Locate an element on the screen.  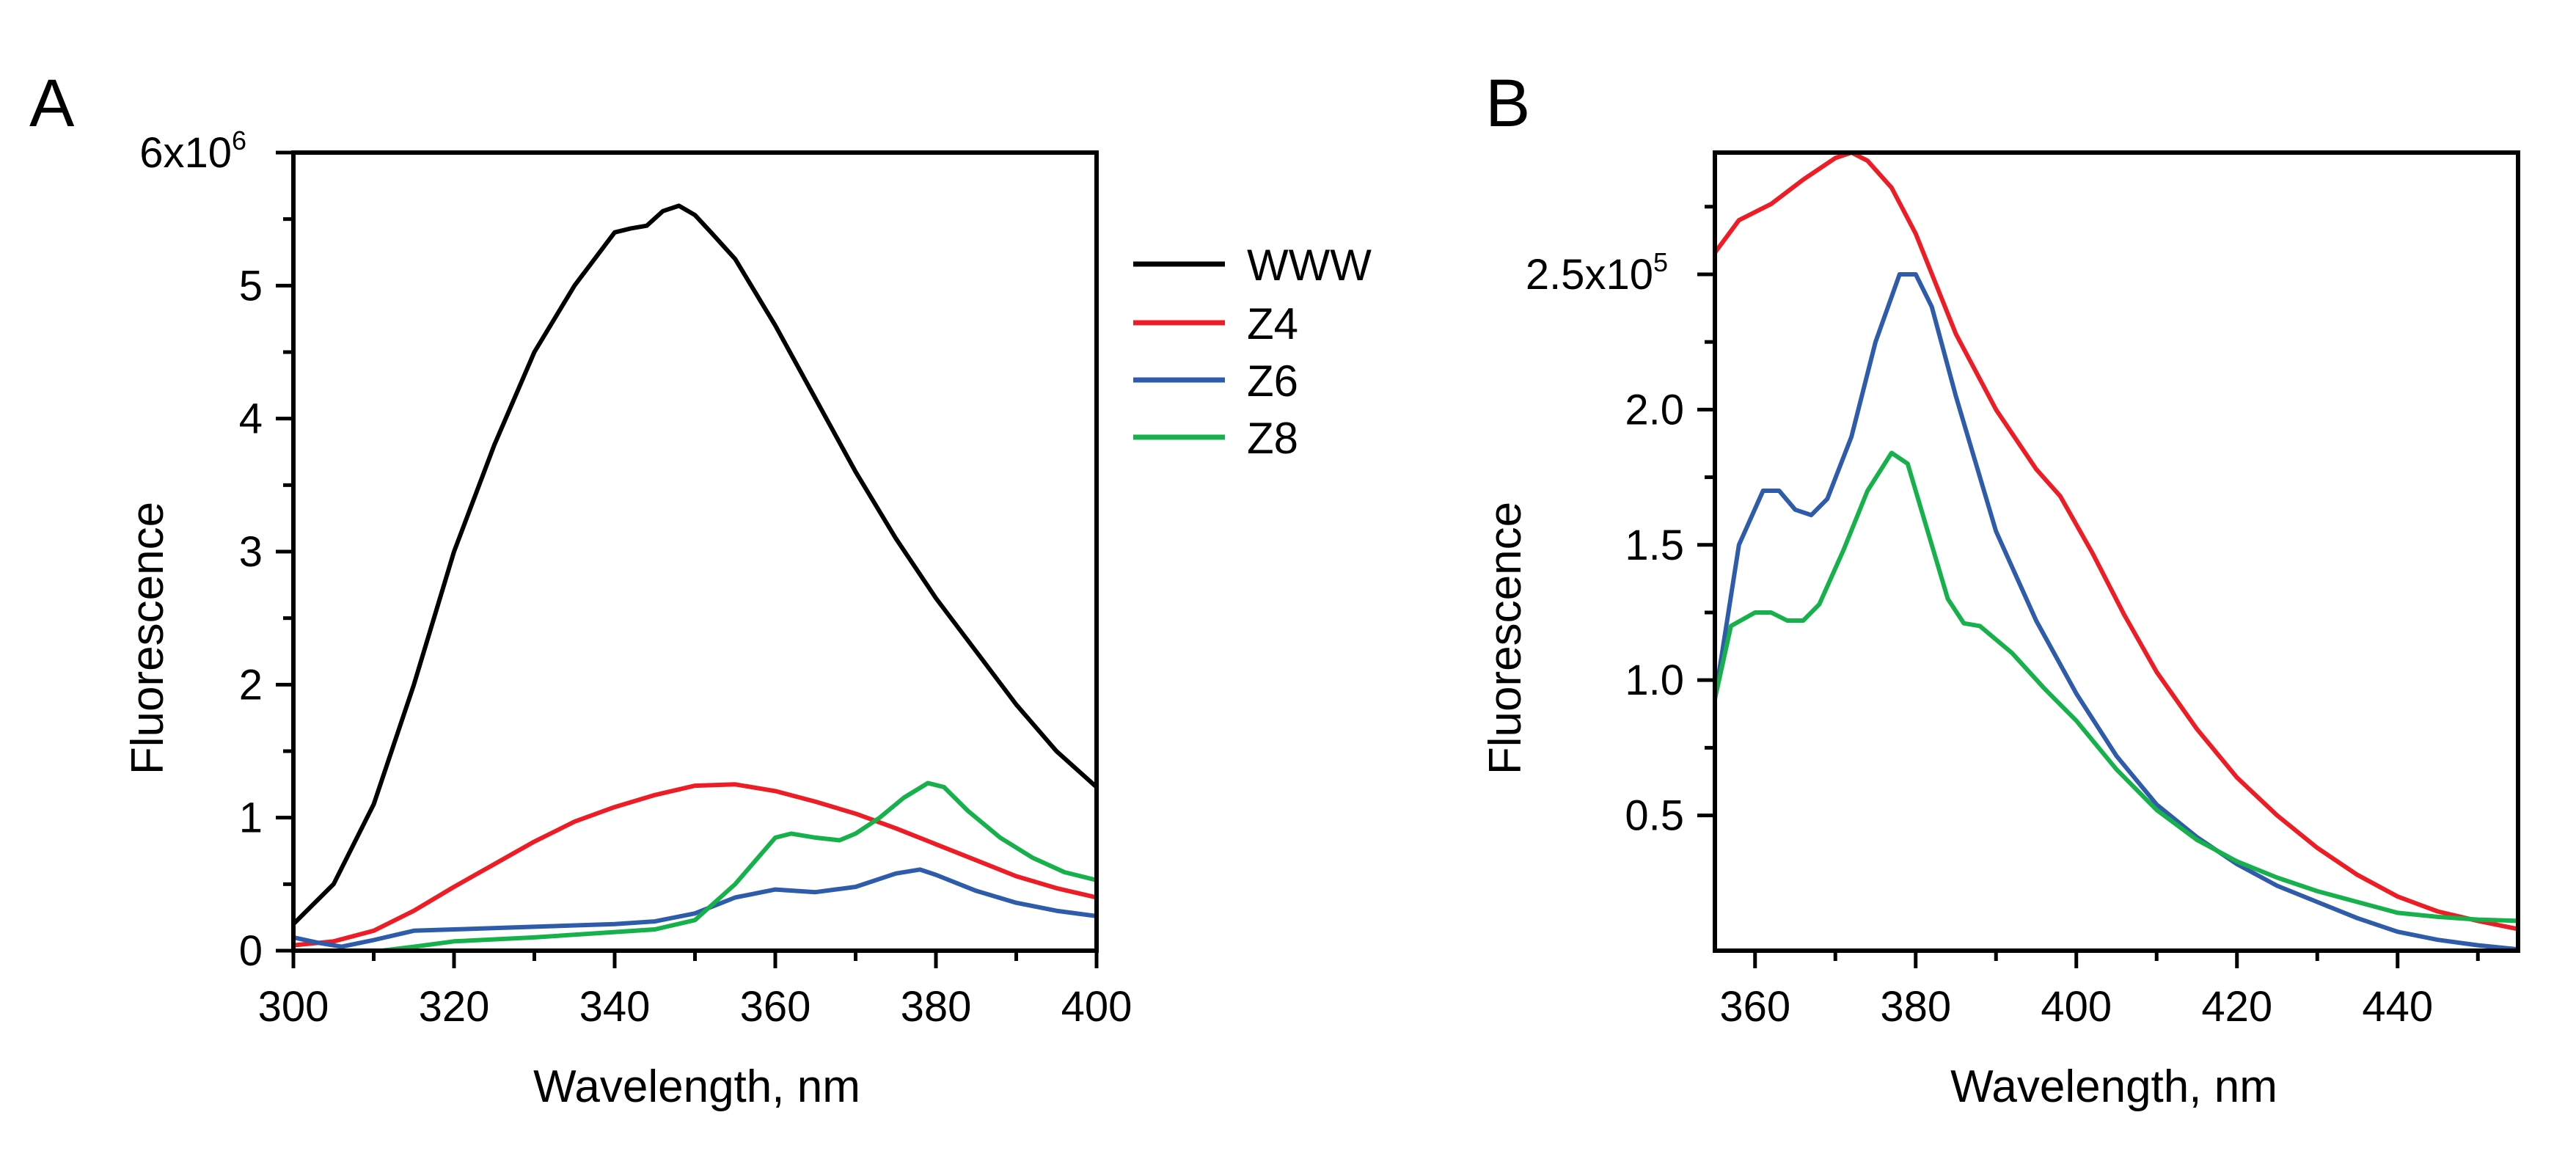
panel-b-y-top-base: 2.5x10 is located at coordinates (1589, 275).